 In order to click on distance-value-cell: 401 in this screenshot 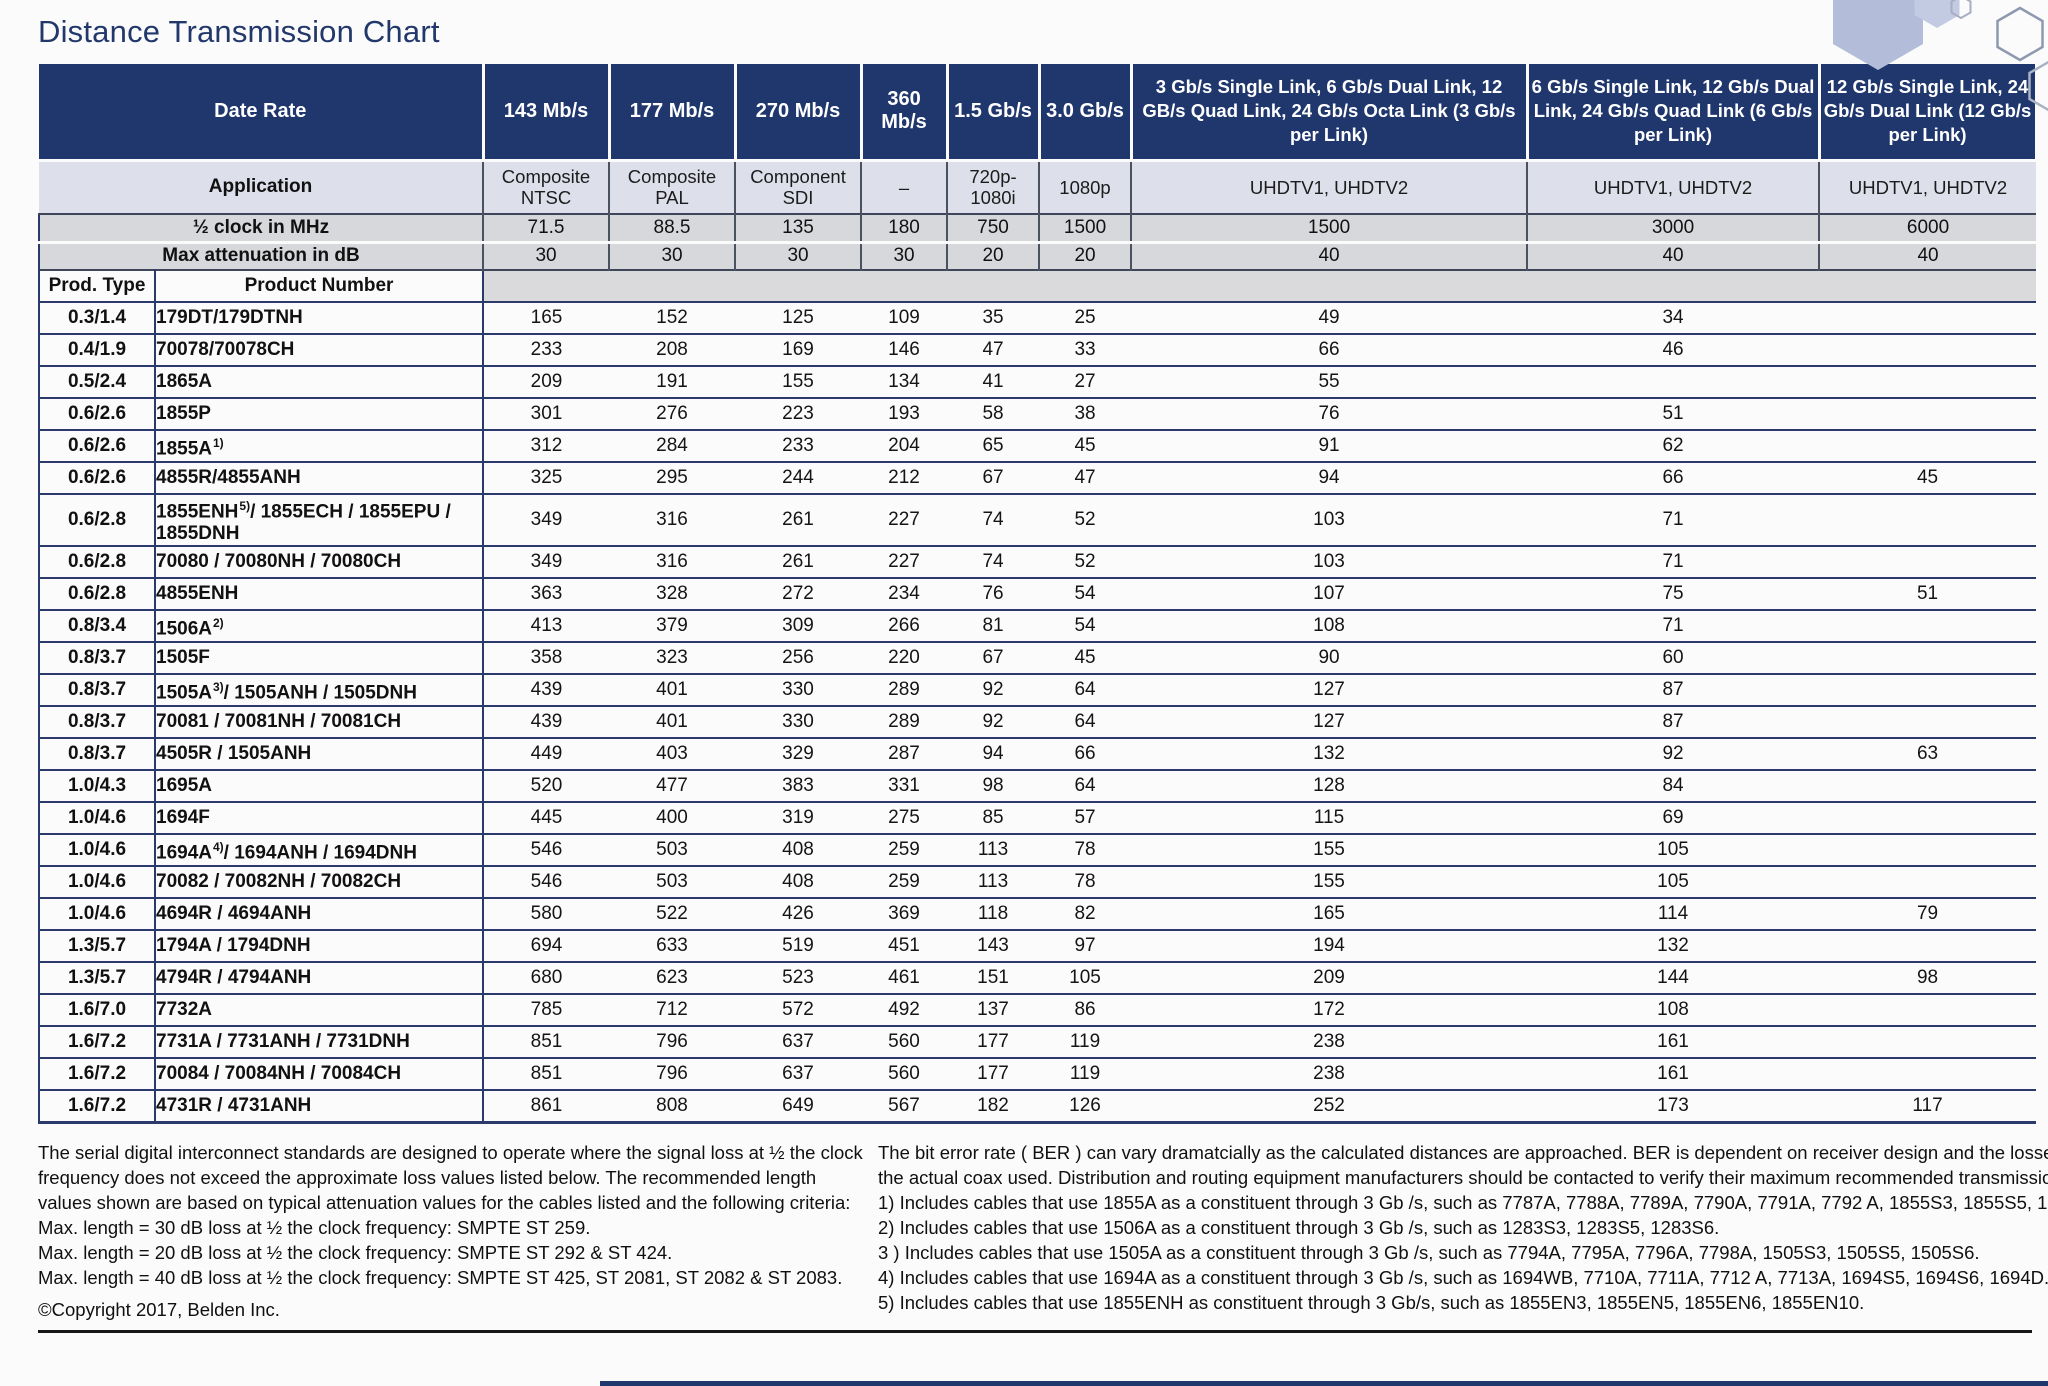, I will do `click(672, 723)`.